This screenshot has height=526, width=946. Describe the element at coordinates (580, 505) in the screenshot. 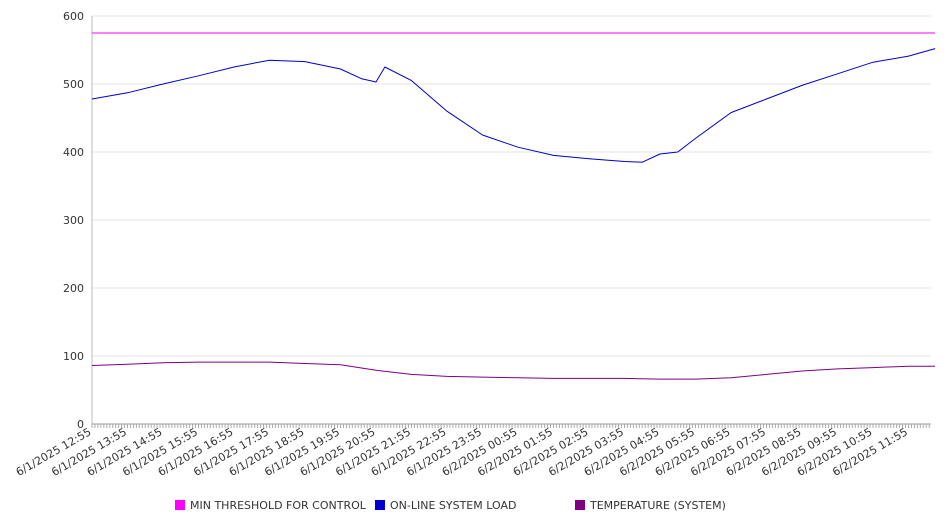

I see `legend-swatch-temperature` at that location.